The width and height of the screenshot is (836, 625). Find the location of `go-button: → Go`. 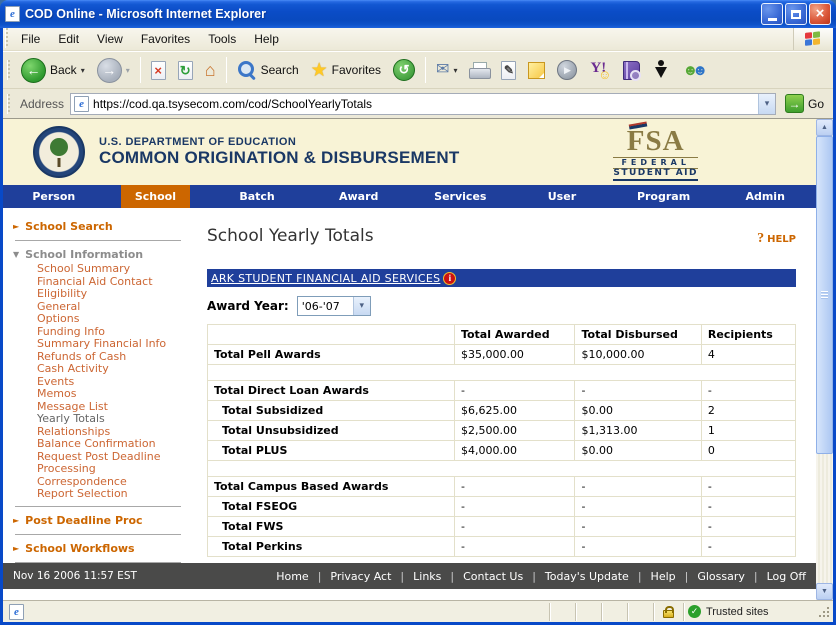

go-button: → Go is located at coordinates (804, 103).